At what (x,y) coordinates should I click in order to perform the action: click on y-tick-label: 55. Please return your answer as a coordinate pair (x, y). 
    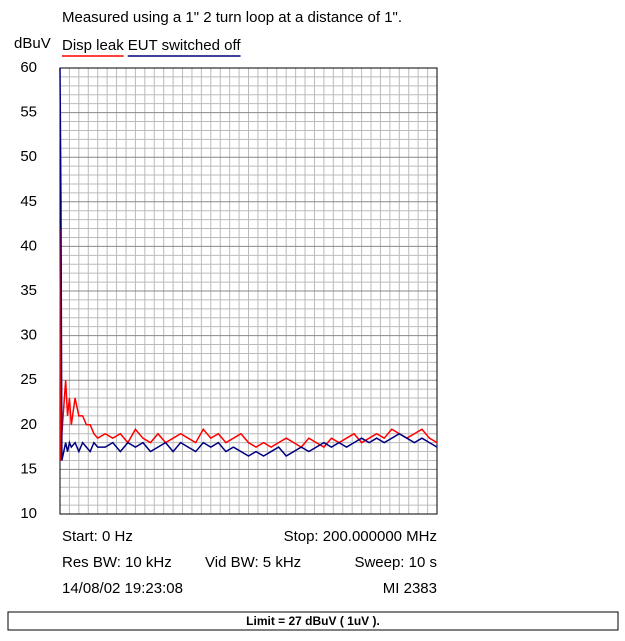
    Looking at the image, I should click on (28, 112).